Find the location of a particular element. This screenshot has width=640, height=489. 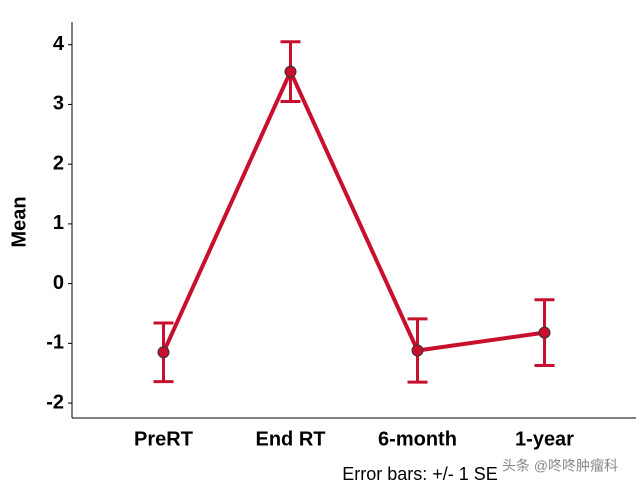

x-tick-label: 1-year is located at coordinates (544, 439).